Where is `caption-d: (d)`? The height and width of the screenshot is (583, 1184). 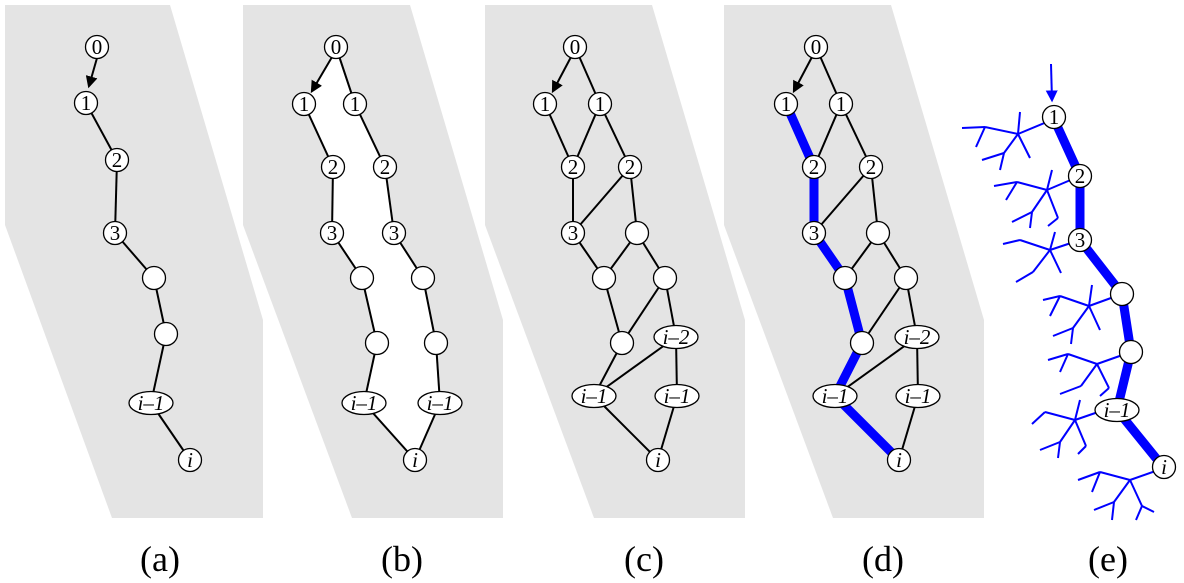
caption-d: (d) is located at coordinates (883, 559).